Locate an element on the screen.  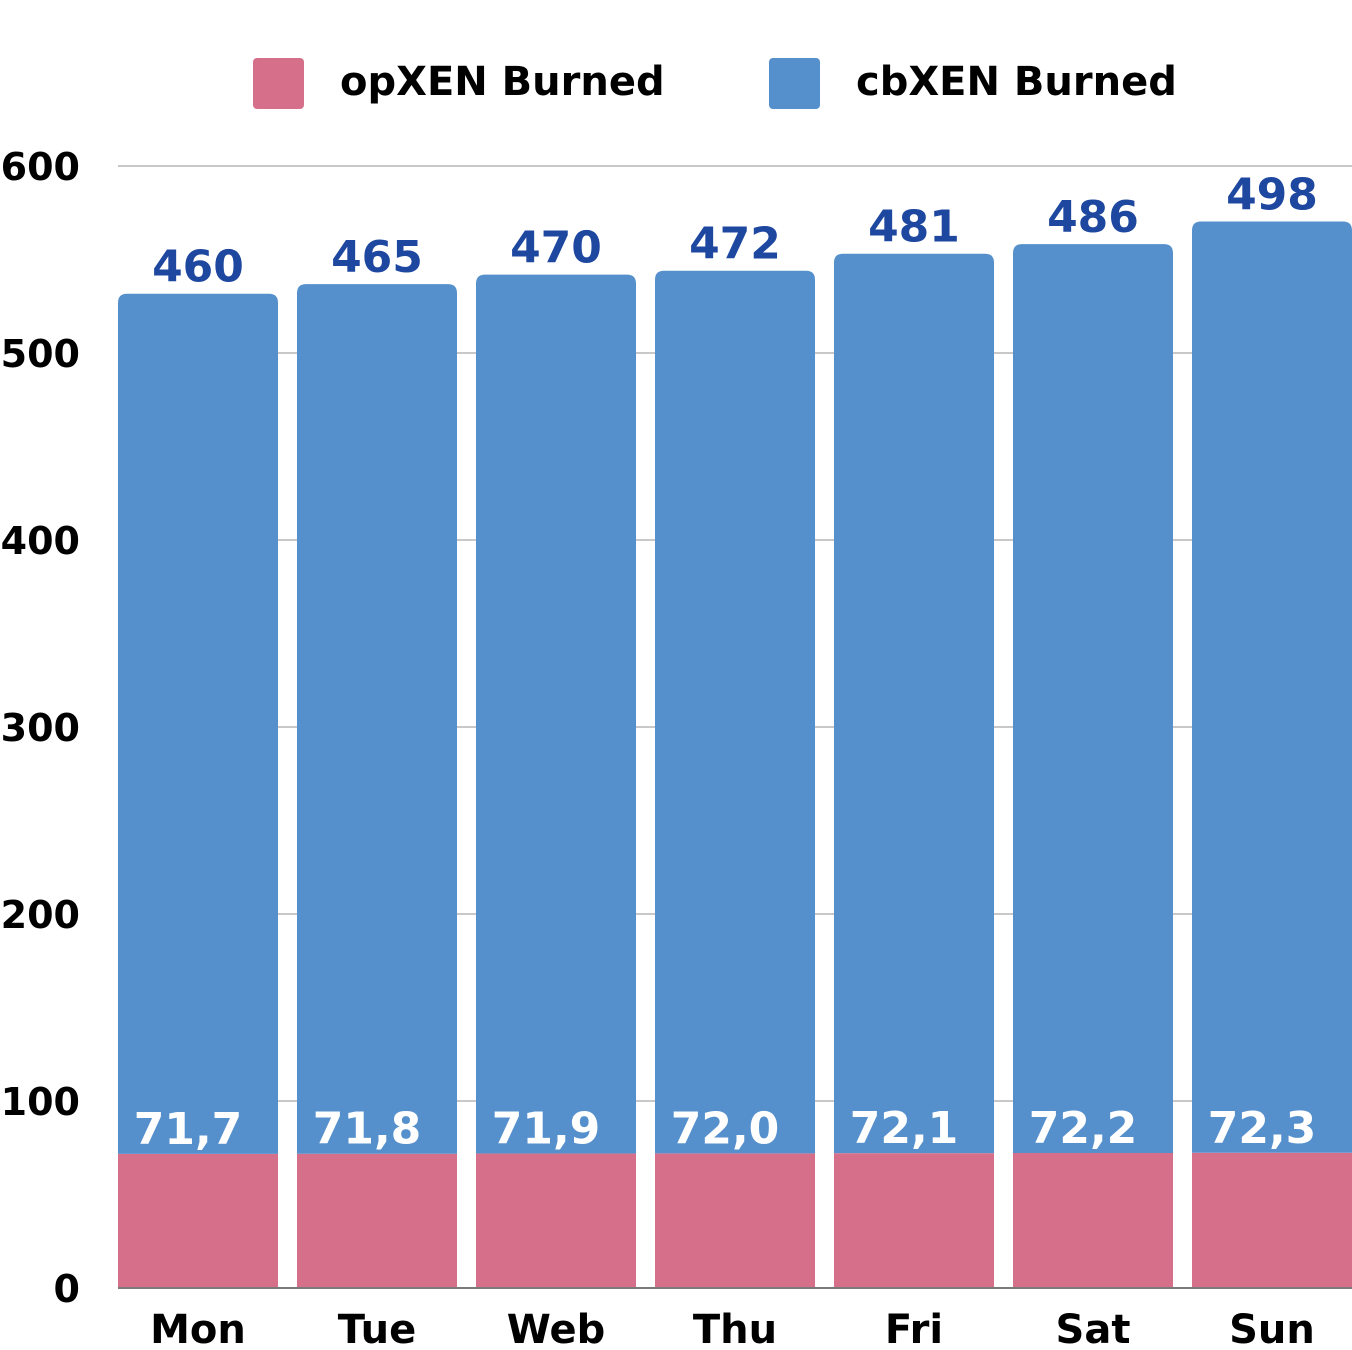
data-label-opxen-fri: 72,1 is located at coordinates (904, 1128).